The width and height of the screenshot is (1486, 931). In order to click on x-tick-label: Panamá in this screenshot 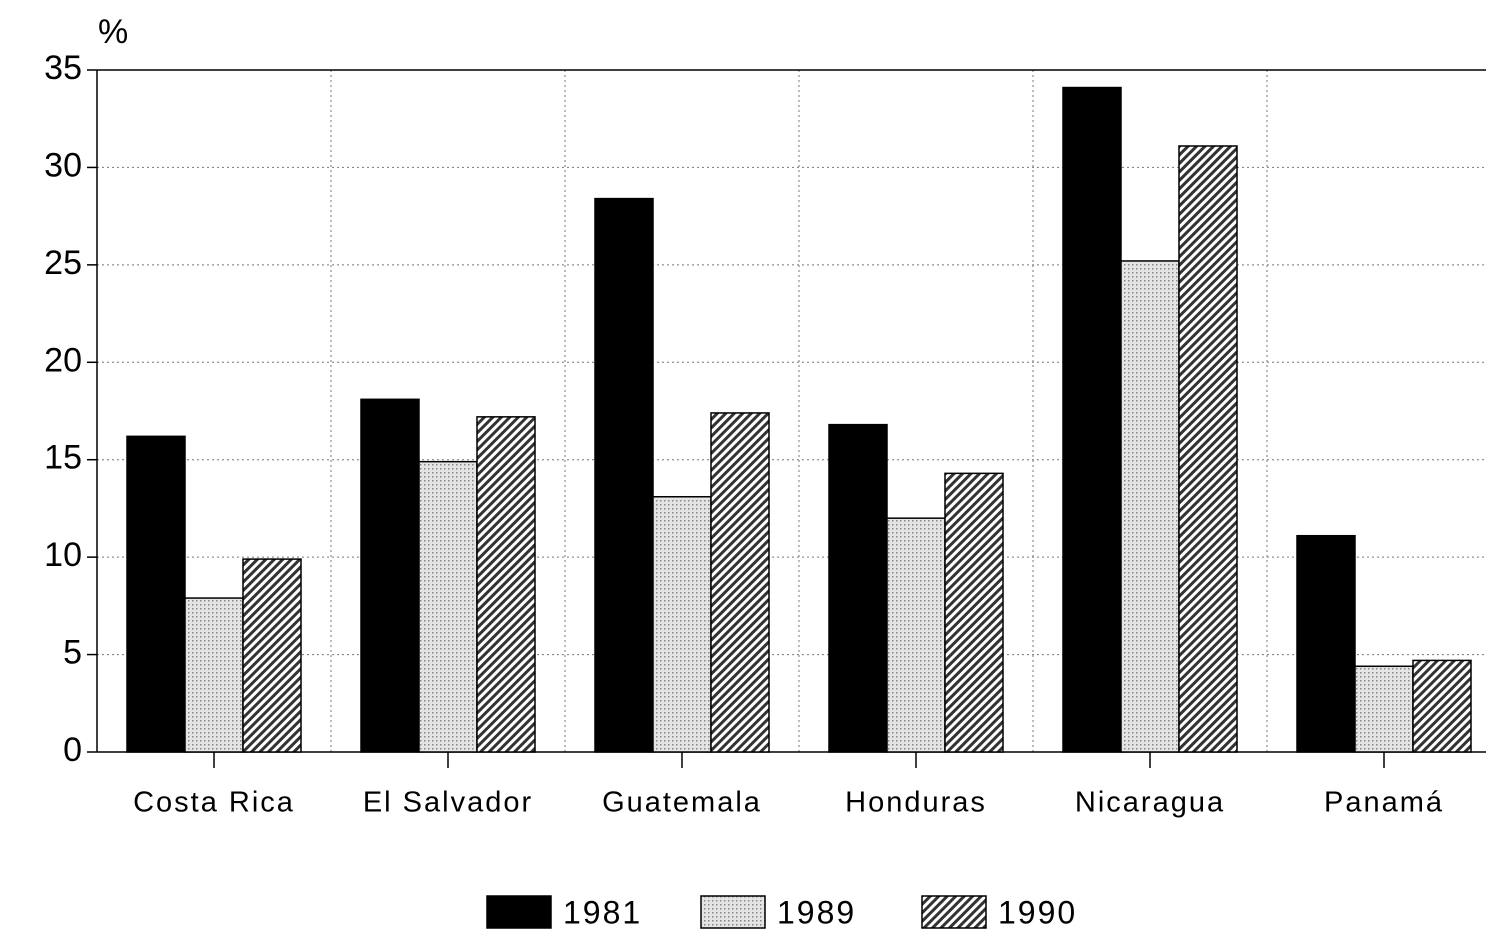, I will do `click(1384, 803)`.